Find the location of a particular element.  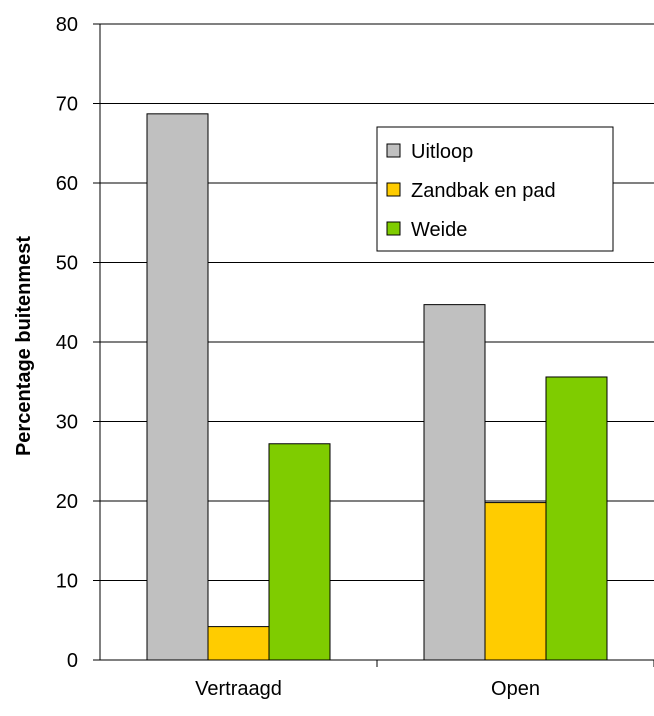

y-tick-label: 10 is located at coordinates (67, 582).